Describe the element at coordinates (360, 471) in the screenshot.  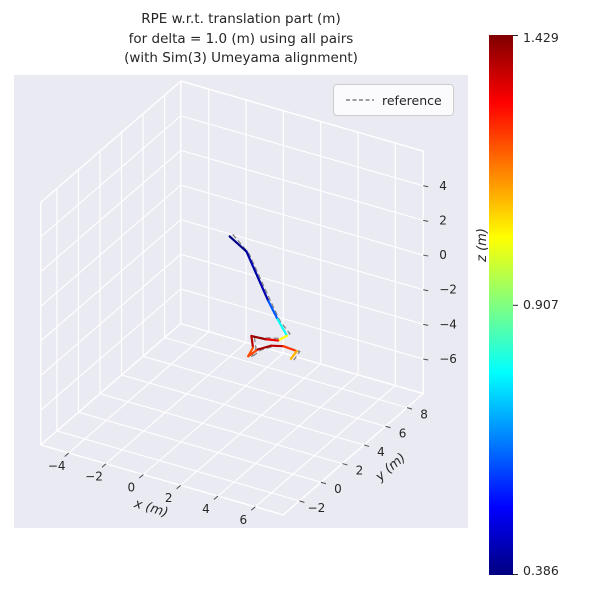
I see `y-tick-label: 2` at that location.